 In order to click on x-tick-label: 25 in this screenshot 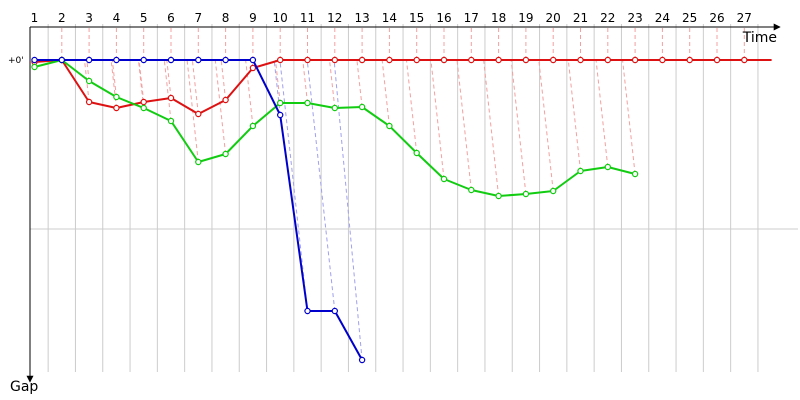, I will do `click(689, 18)`.